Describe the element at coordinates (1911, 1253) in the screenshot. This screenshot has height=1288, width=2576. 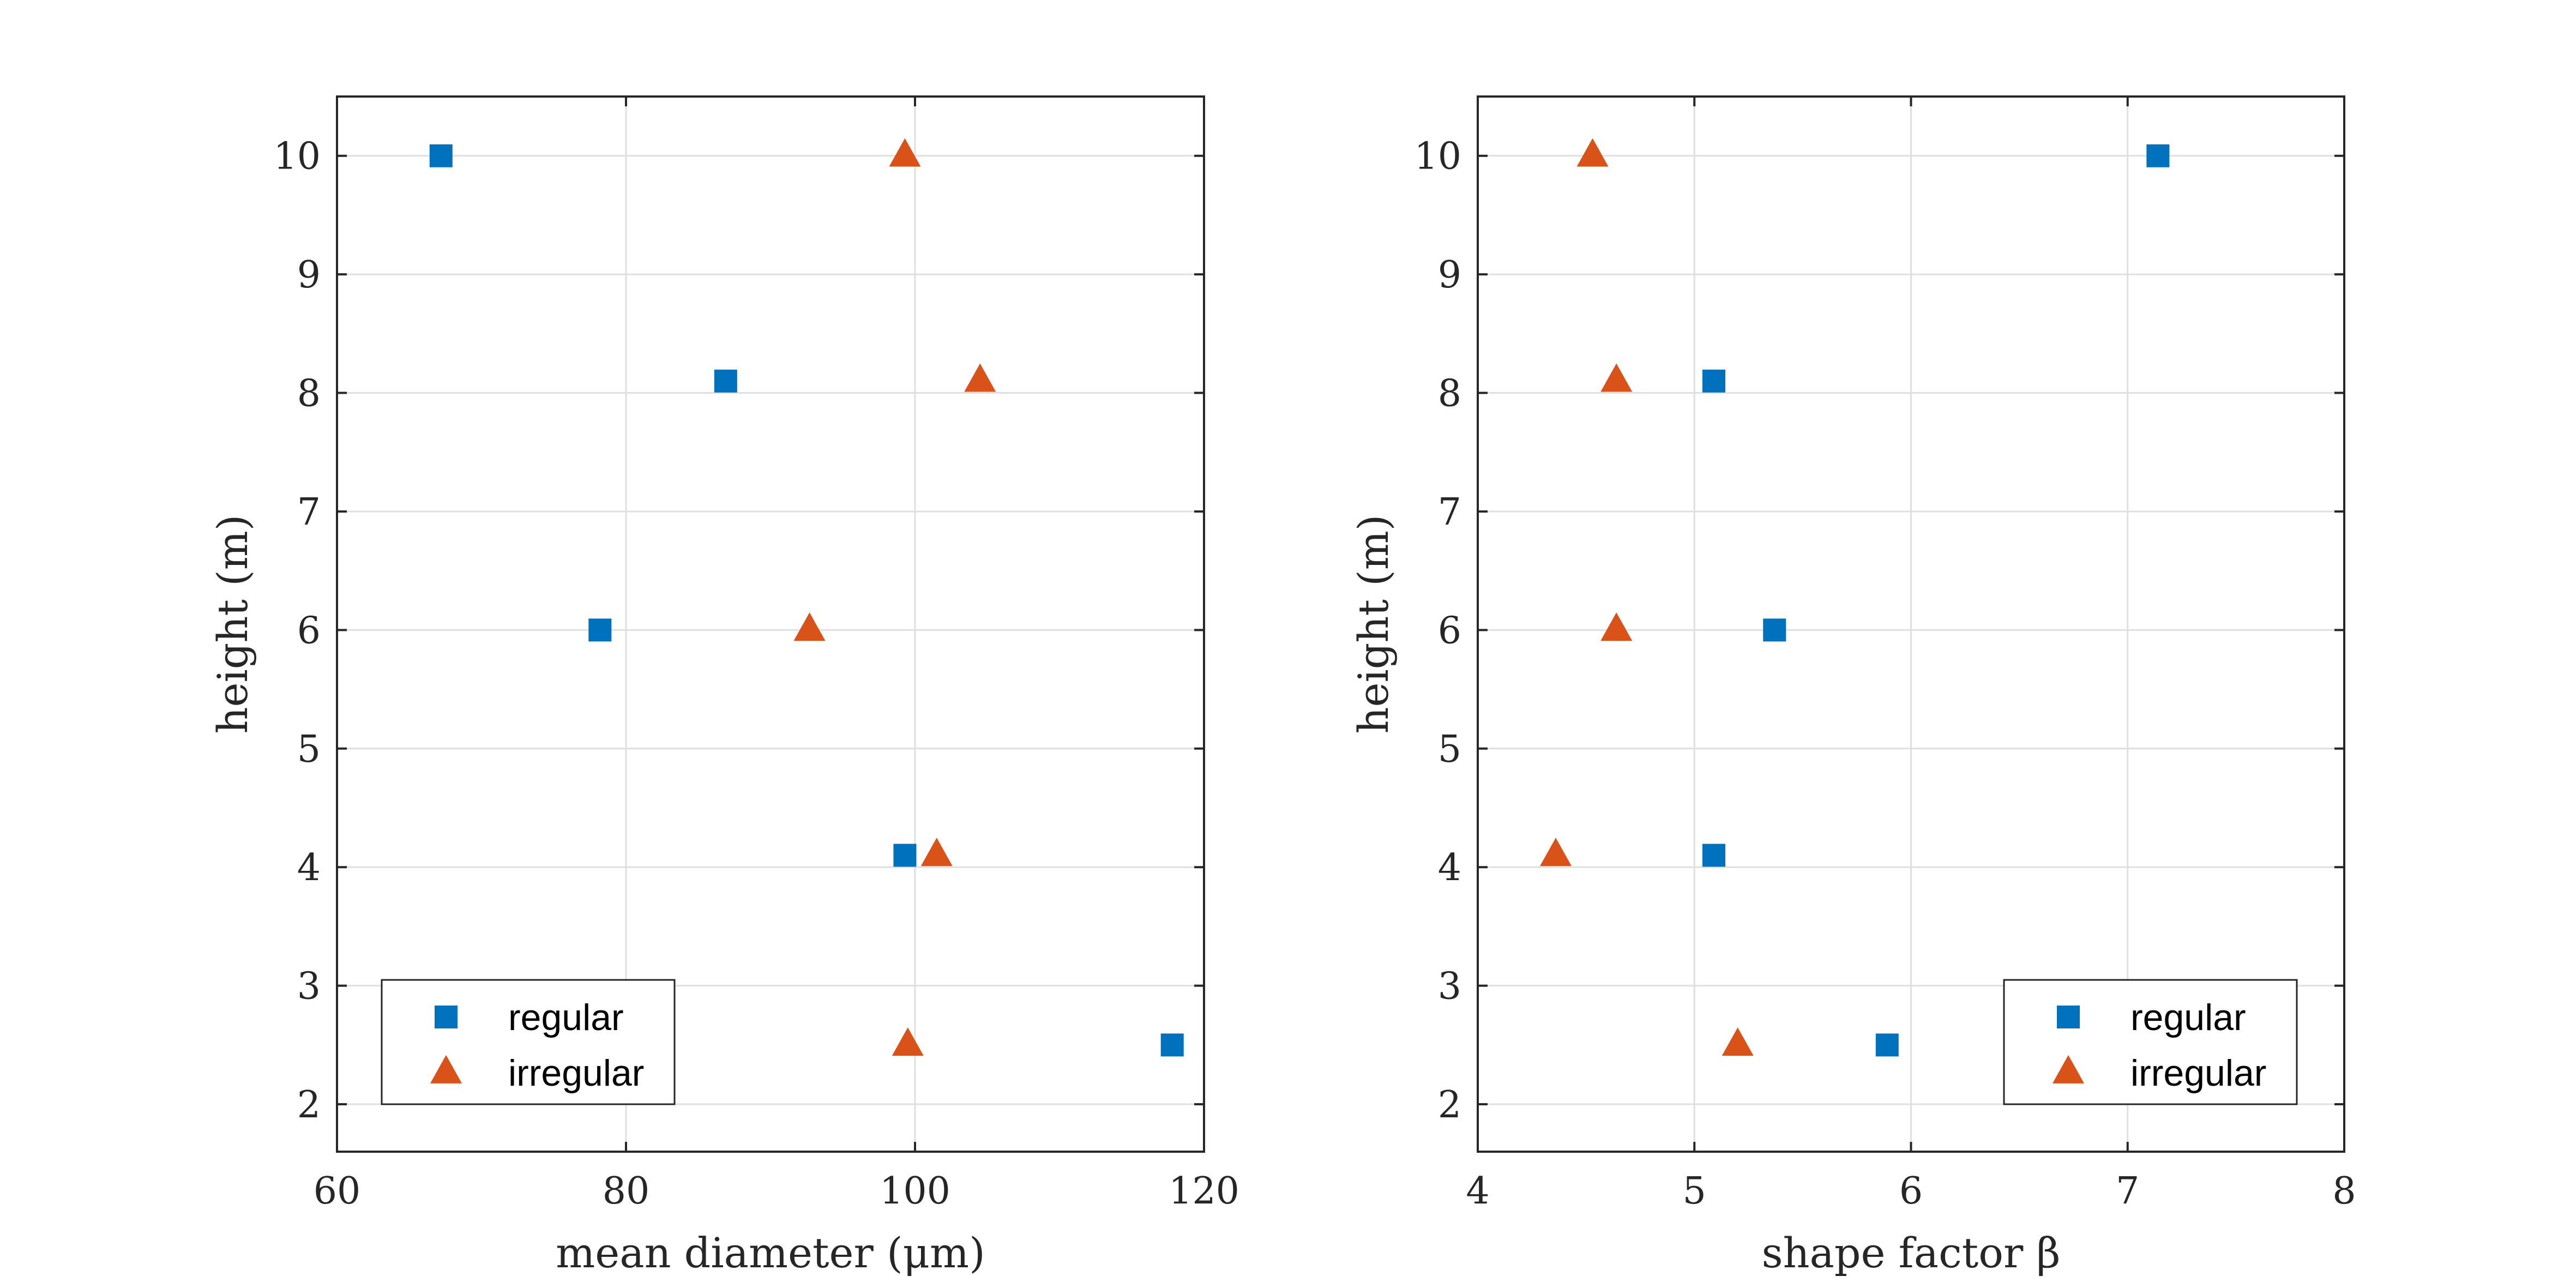
I see `x-axis-title: shape factor β` at that location.